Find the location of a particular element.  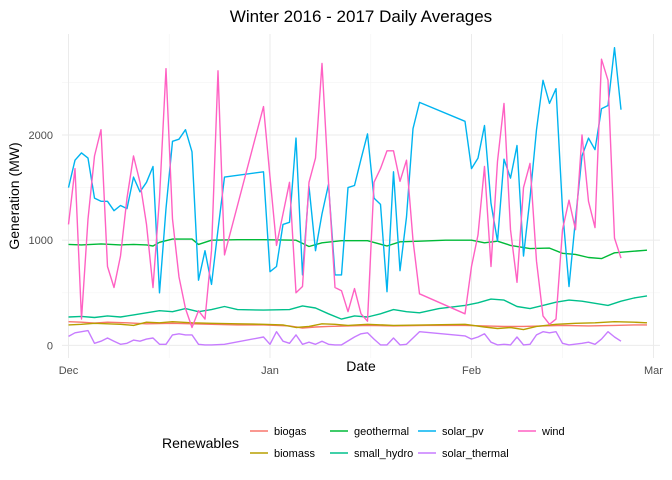

y-tick-label: 1000 is located at coordinates (41, 241).